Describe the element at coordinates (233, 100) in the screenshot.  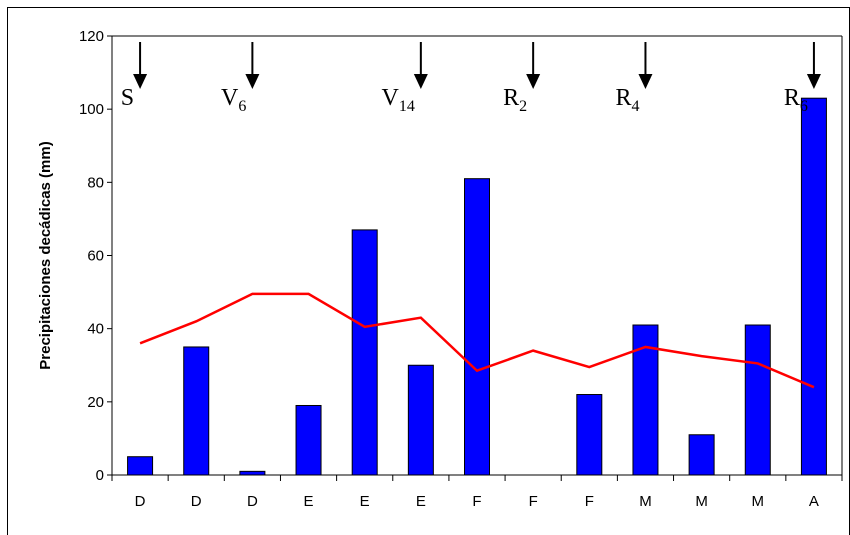
I see `stage-label: V6` at that location.